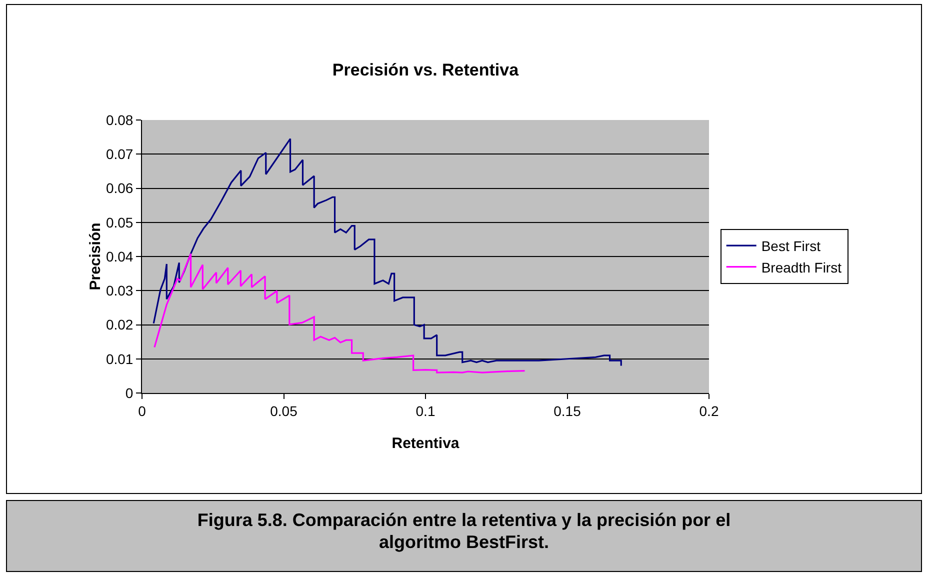  What do you see at coordinates (120, 222) in the screenshot?
I see `y-tick-label: 0.05` at bounding box center [120, 222].